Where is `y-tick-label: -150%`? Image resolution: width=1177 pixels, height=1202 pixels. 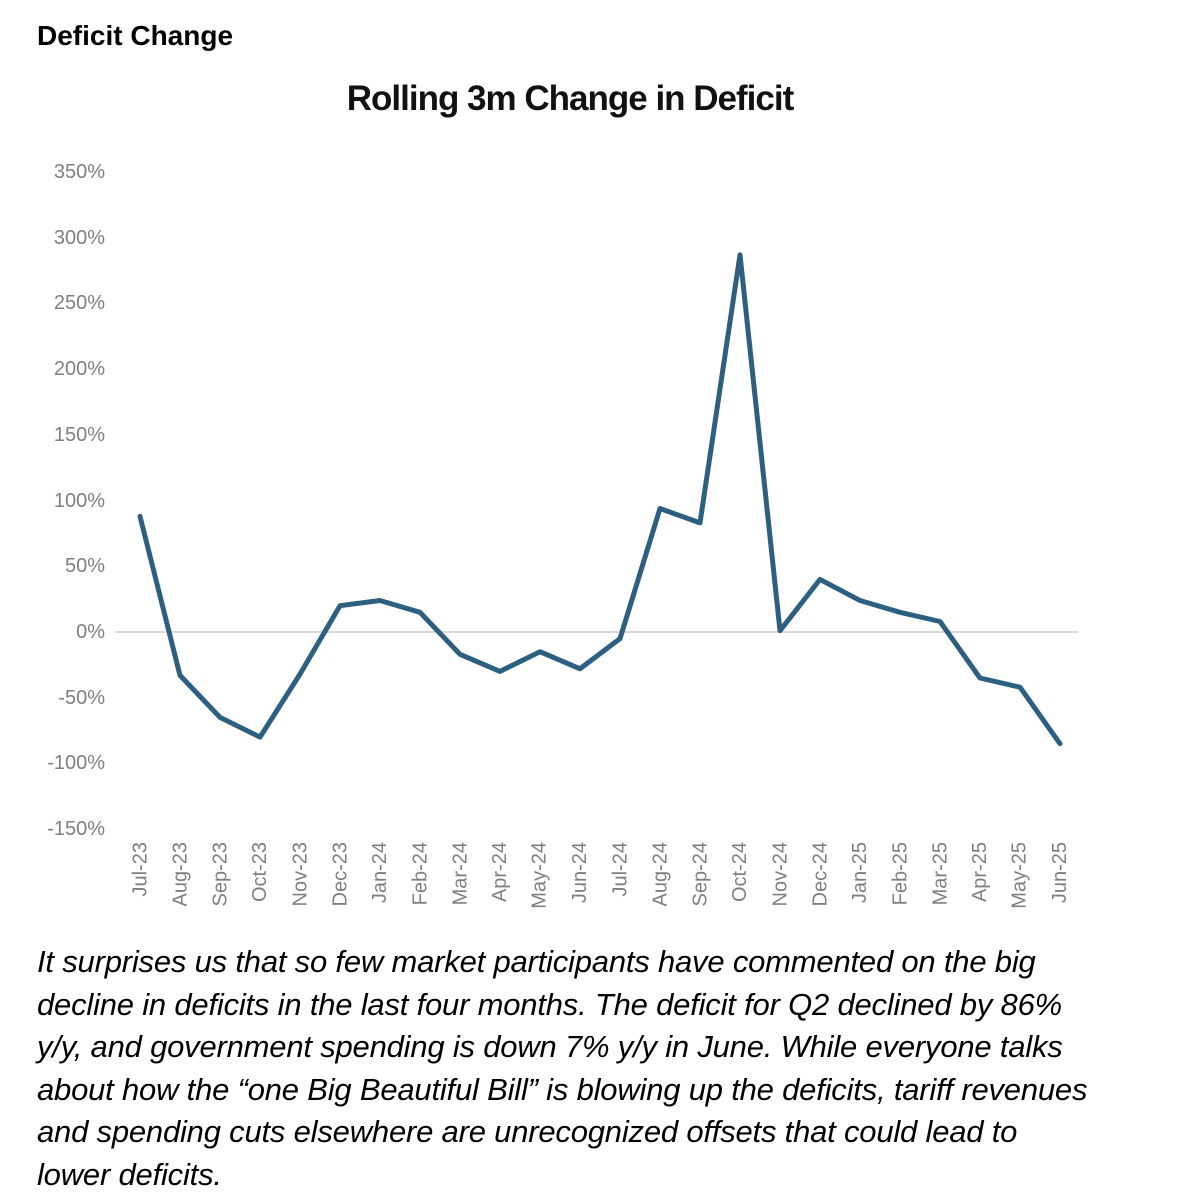 y-tick-label: -150% is located at coordinates (76, 829).